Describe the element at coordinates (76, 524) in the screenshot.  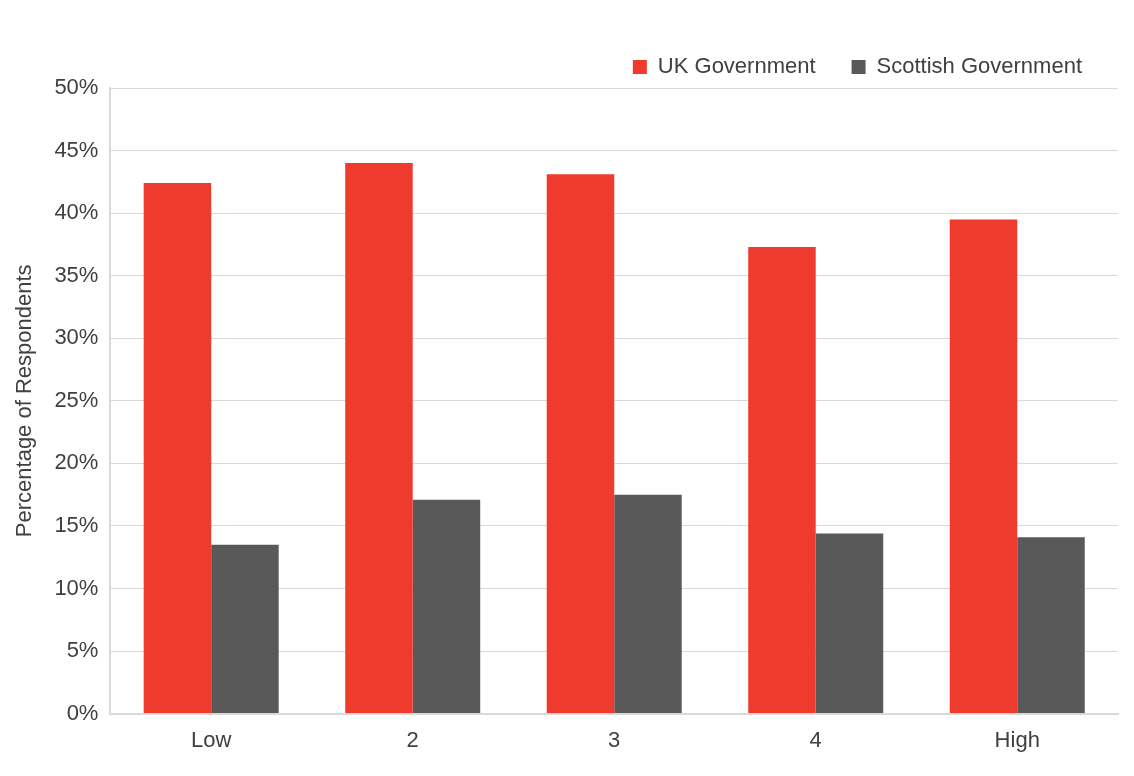
I see `y-tick-label: 15%` at that location.